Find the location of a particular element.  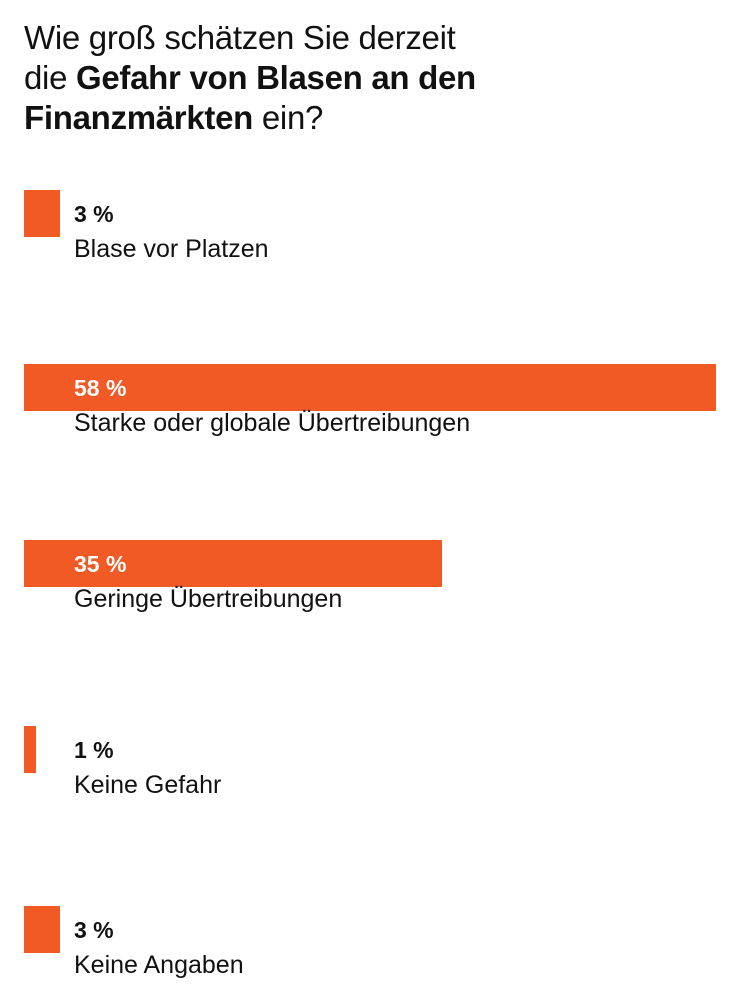

title-line-3-end: ein? is located at coordinates (288, 117).